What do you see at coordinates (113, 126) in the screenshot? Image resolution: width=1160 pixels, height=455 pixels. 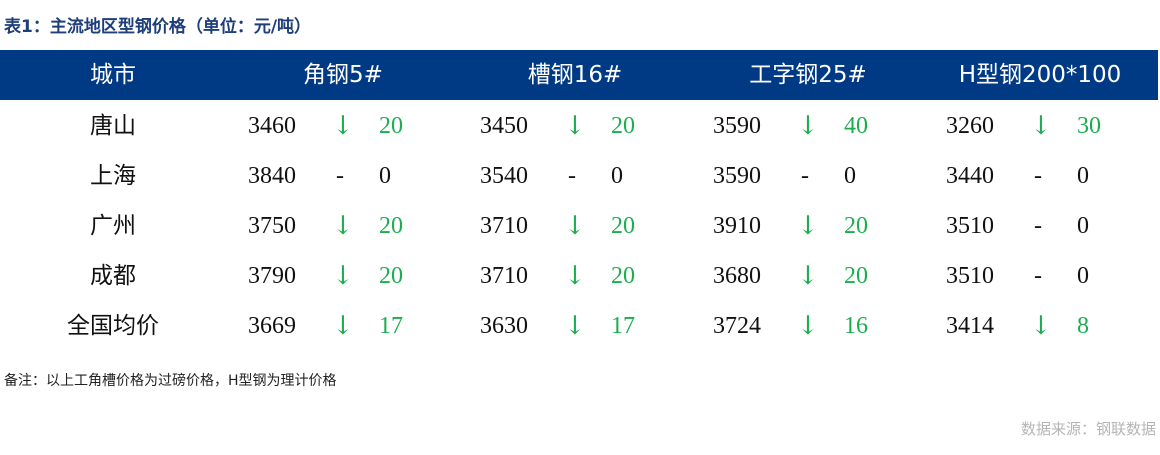 I see `city-cell: 唐山` at bounding box center [113, 126].